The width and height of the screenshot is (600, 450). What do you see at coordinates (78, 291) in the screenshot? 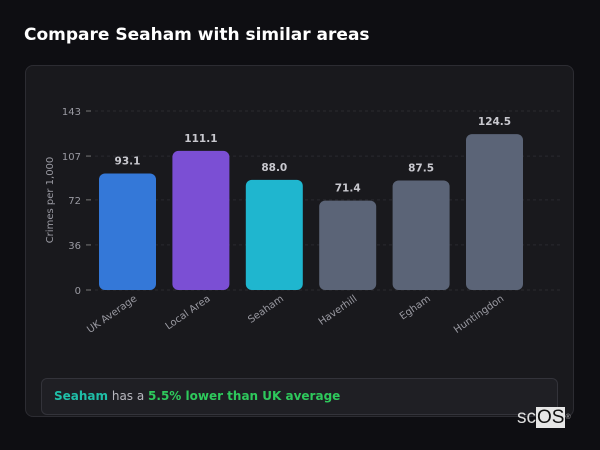
I see `y-tick-label: 0` at bounding box center [78, 291].